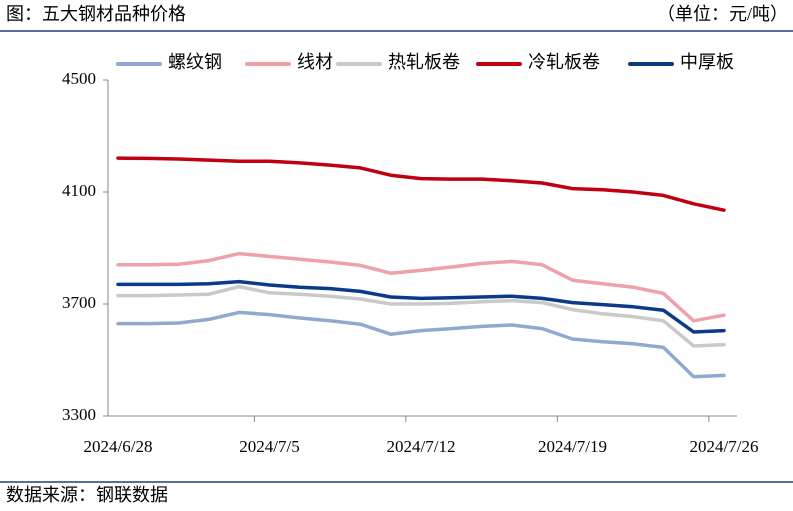 The width and height of the screenshot is (793, 511). I want to click on x-tick-label: 2024/7/26, so click(724, 446).